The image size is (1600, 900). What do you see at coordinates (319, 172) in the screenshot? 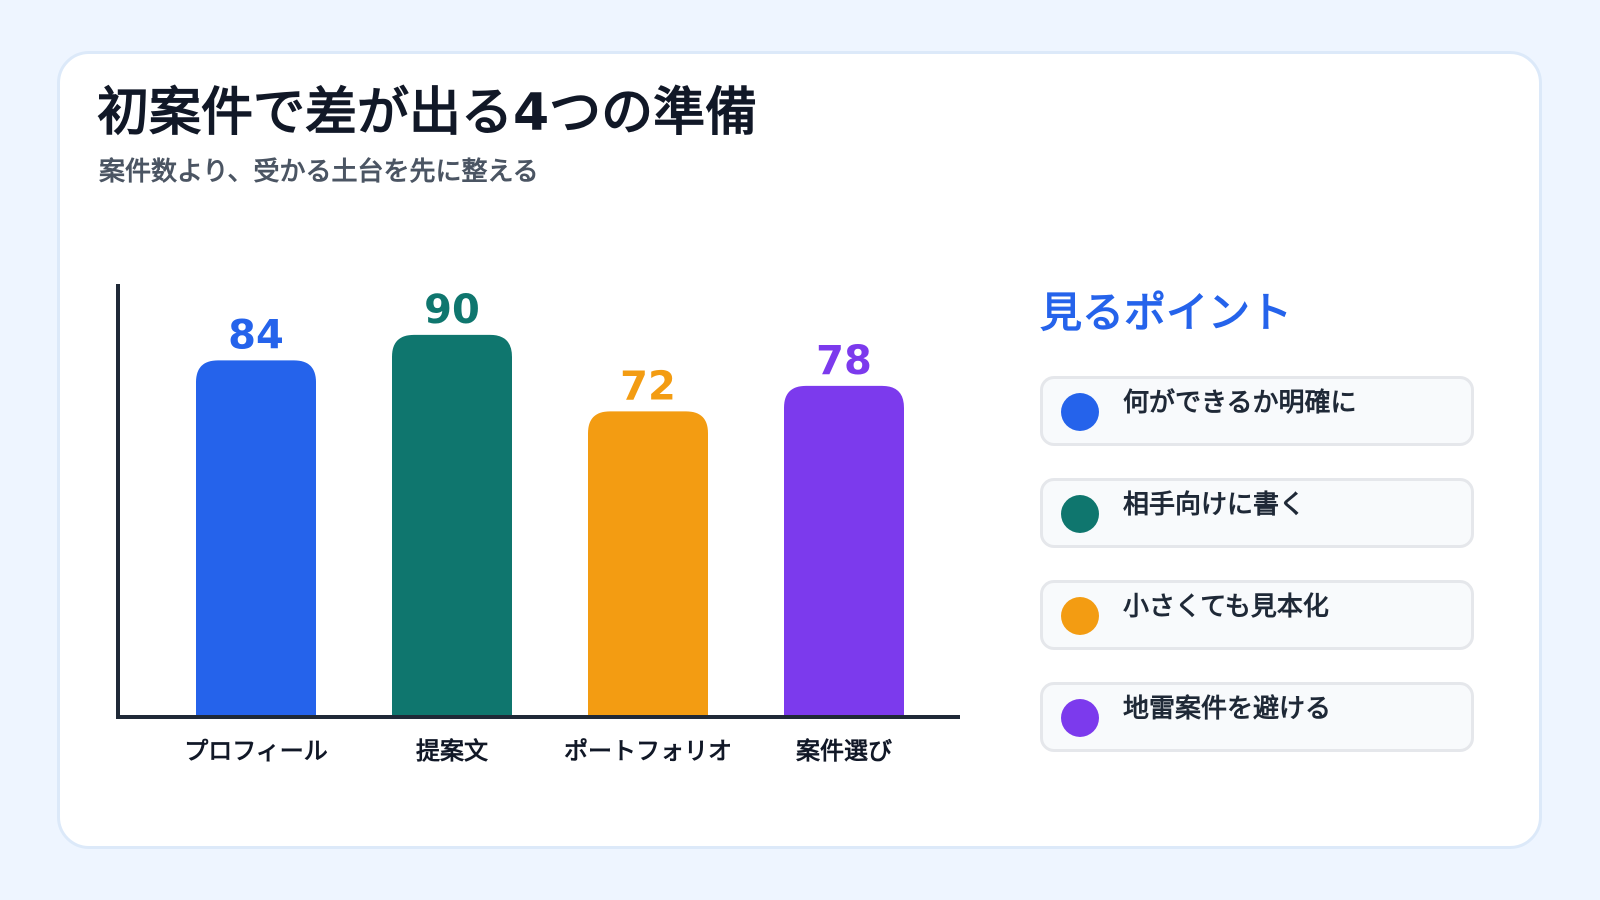
I see `page-subtitle: 案件数より、受かる土台を先に整える` at bounding box center [319, 172].